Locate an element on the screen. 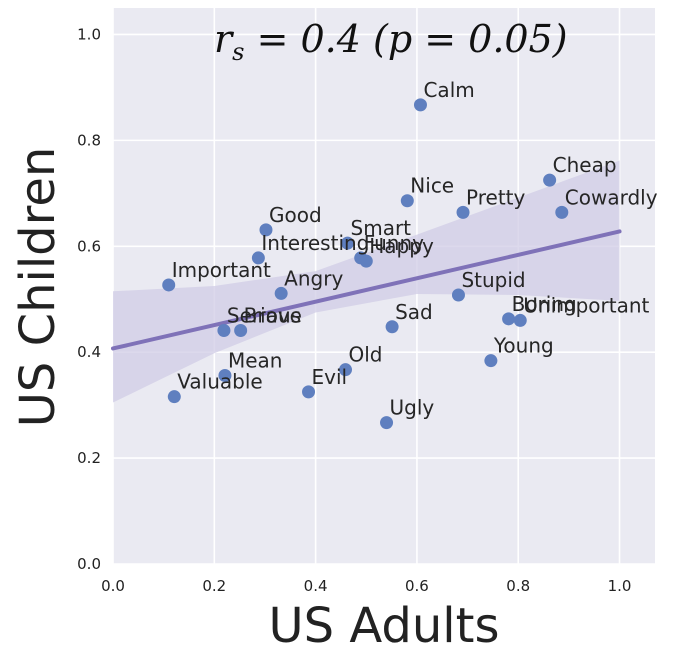 This screenshot has width=675, height=648. point-label: Cheap is located at coordinates (585, 165).